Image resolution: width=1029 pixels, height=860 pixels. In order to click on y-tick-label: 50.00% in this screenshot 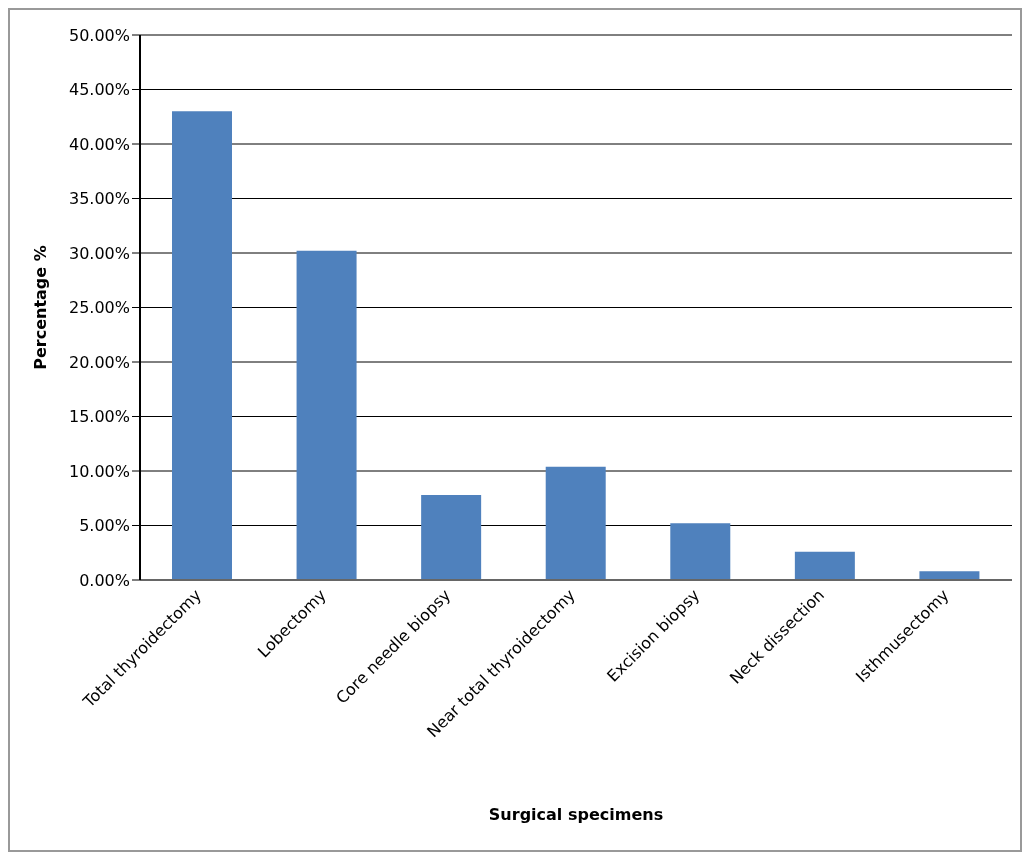, I will do `click(99, 35)`.